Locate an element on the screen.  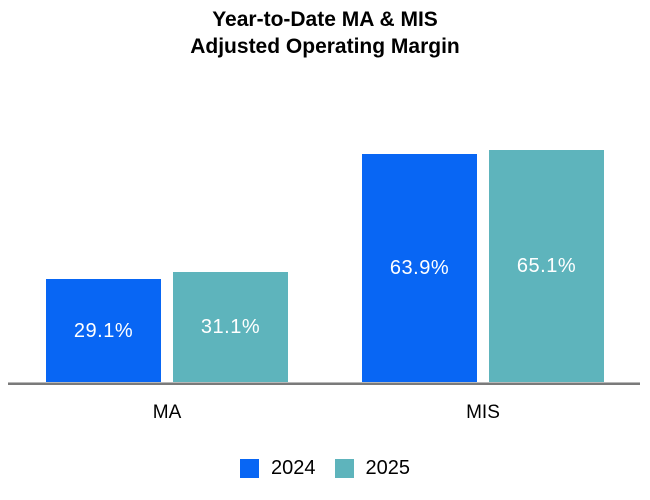
x-axis-label-mis: MIS is located at coordinates (483, 412).